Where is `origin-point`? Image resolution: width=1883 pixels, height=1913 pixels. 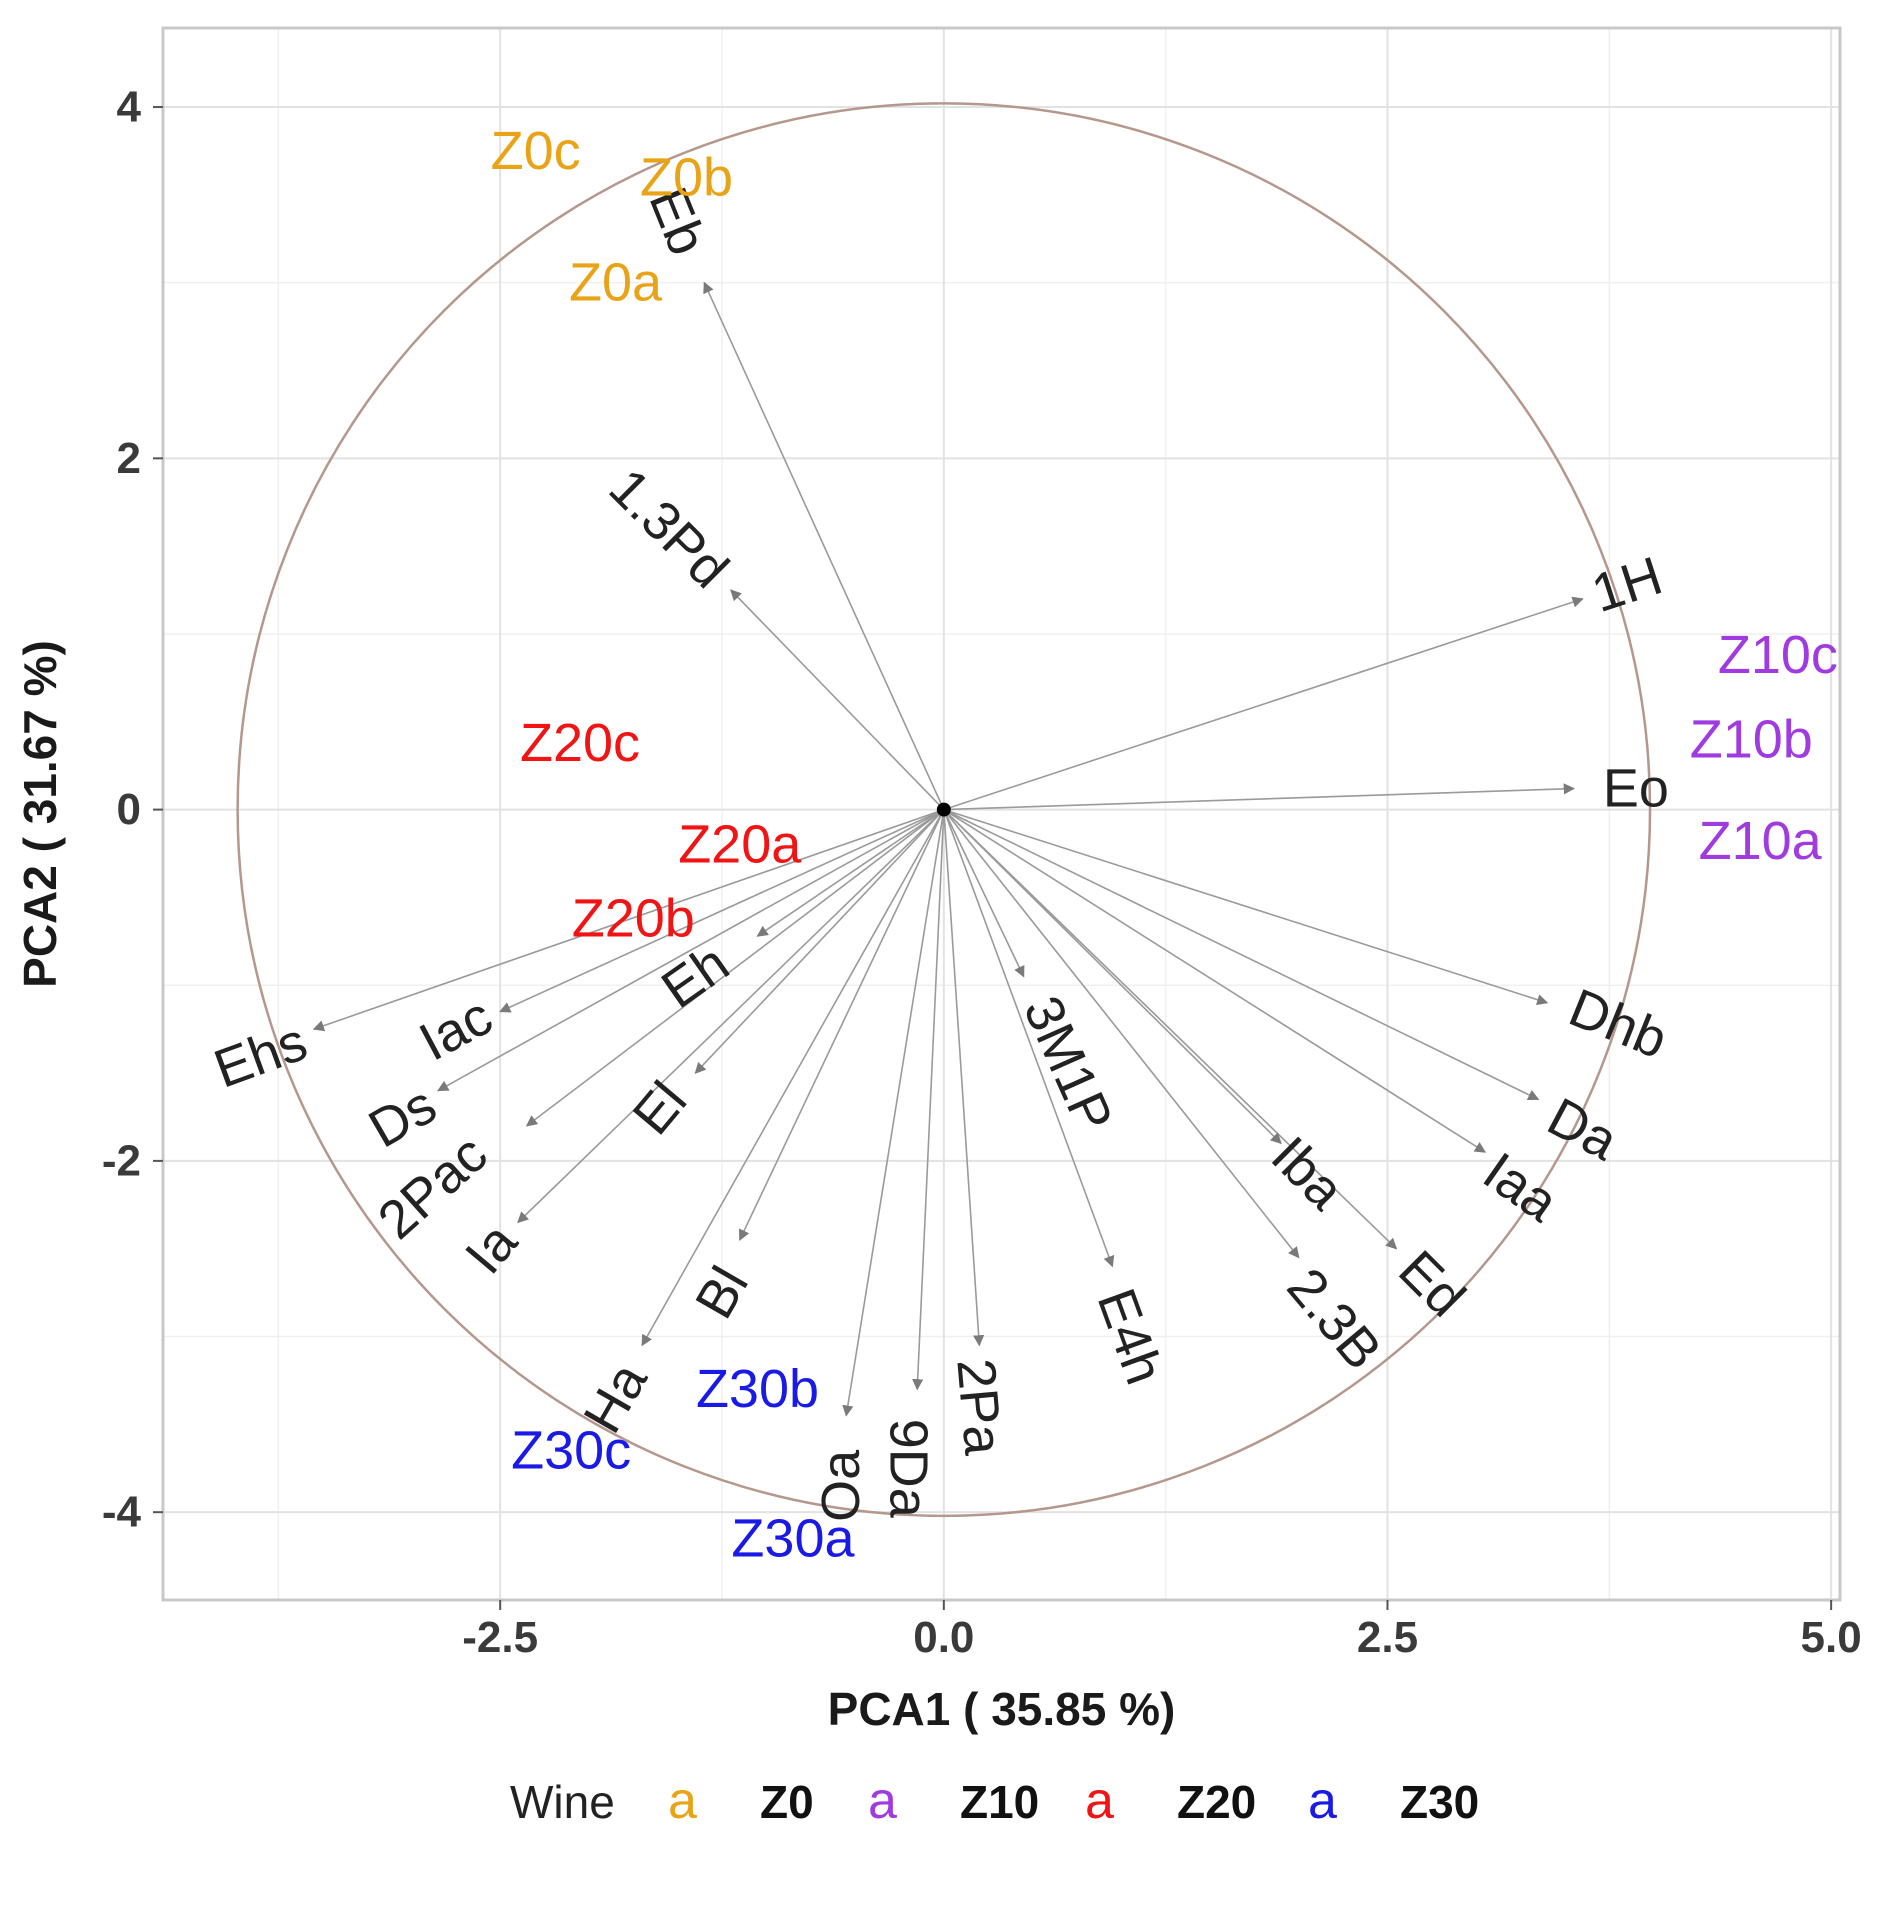 origin-point is located at coordinates (943, 809).